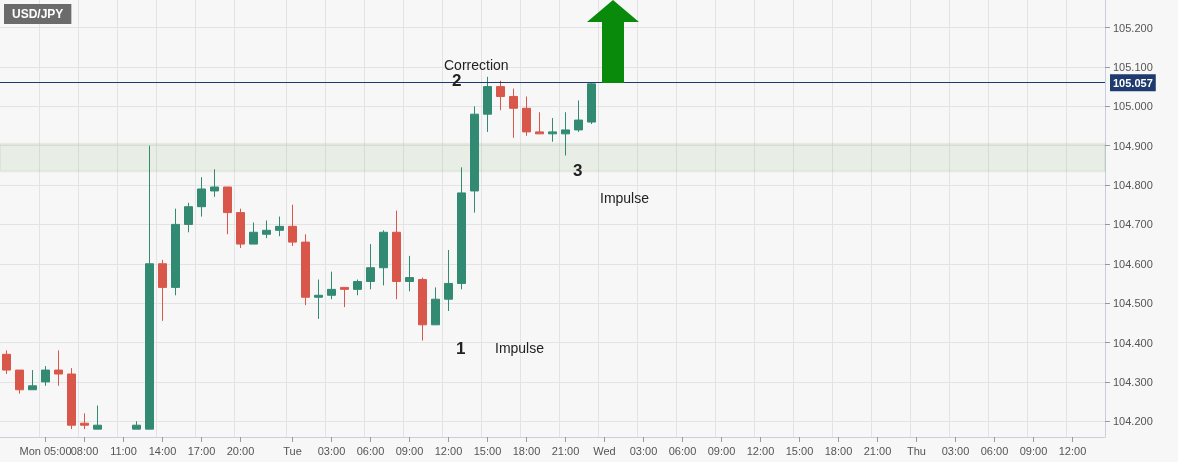  Describe the element at coordinates (1133, 106) in the screenshot. I see `y-tick-label: 105.000` at that location.